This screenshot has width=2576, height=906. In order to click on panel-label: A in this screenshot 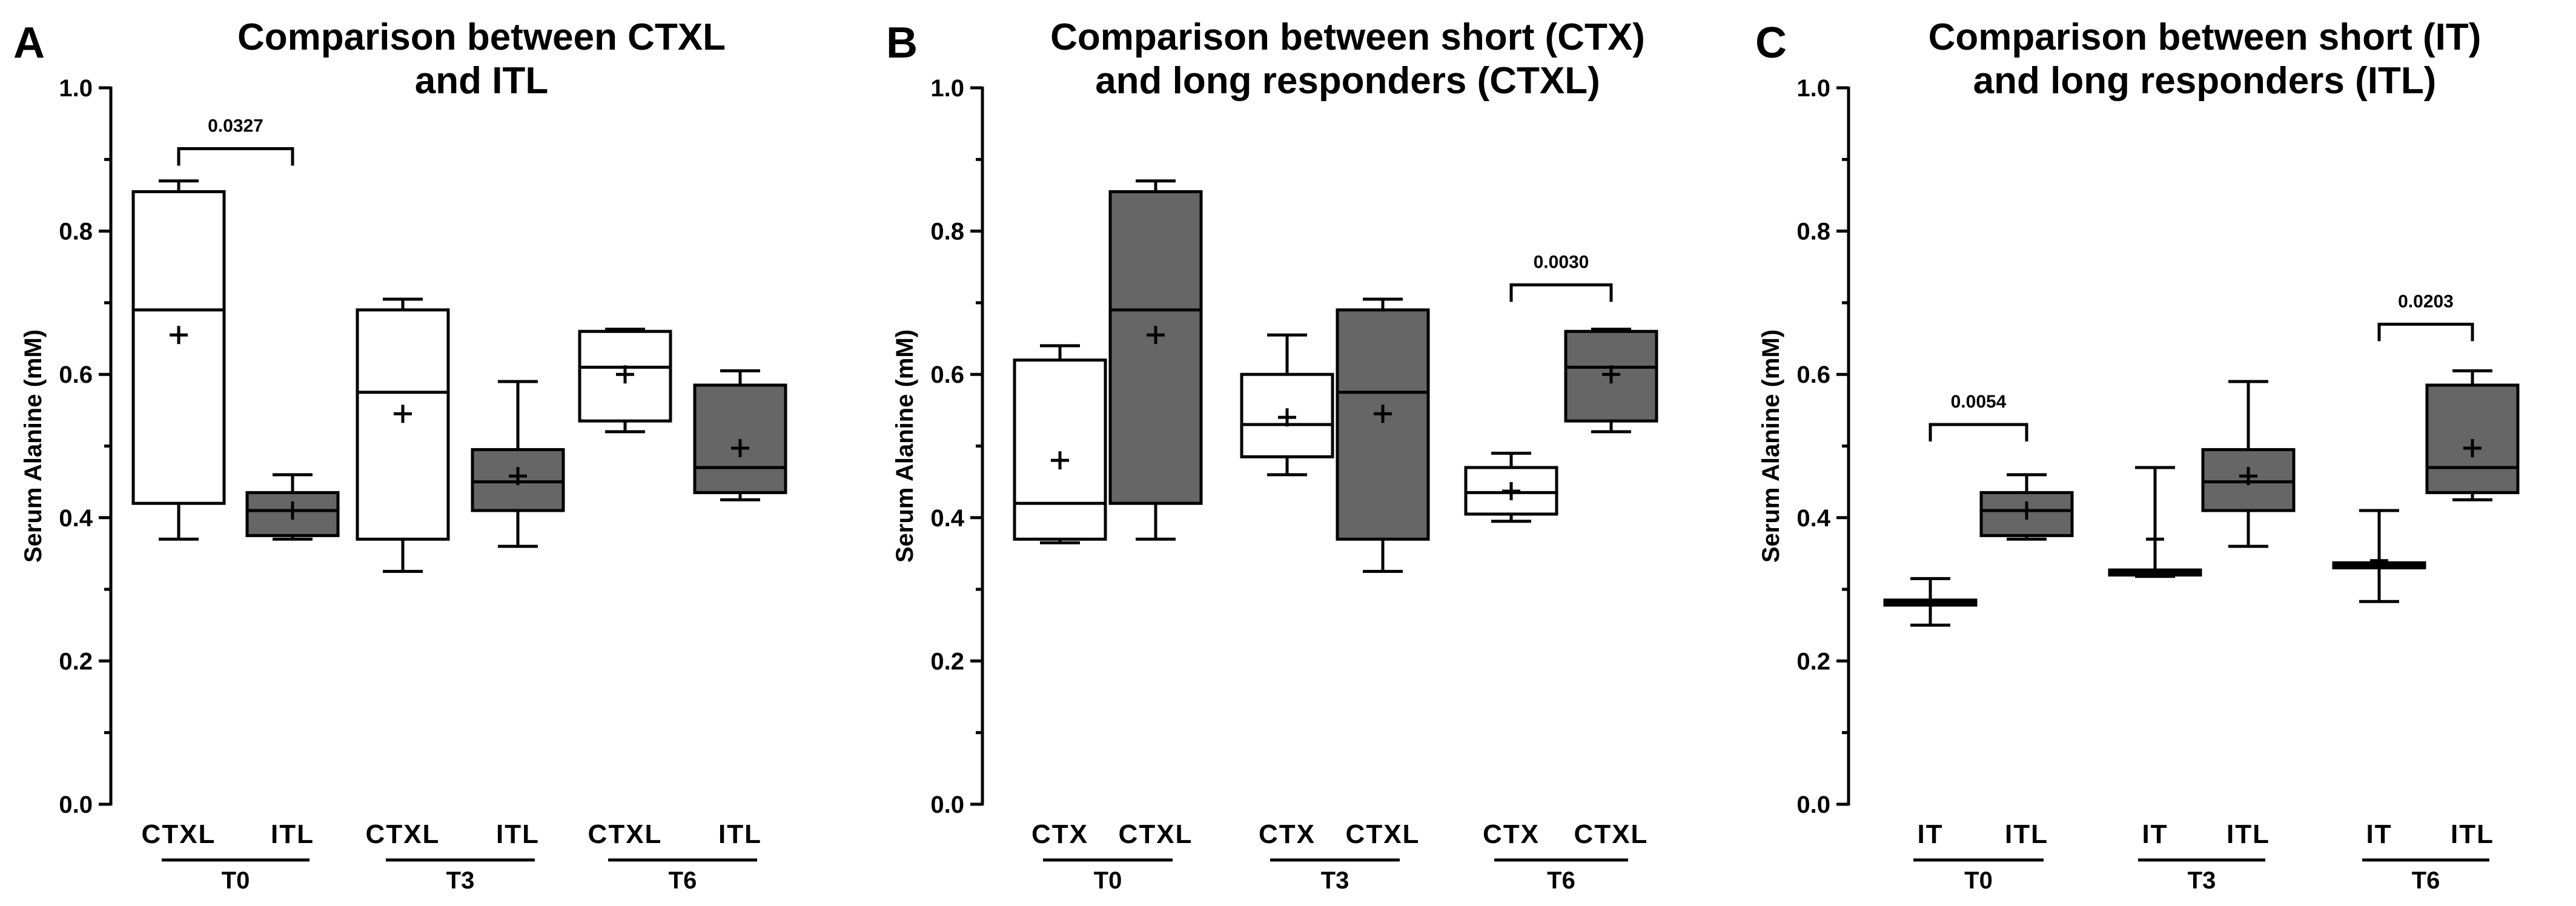, I will do `click(29, 43)`.